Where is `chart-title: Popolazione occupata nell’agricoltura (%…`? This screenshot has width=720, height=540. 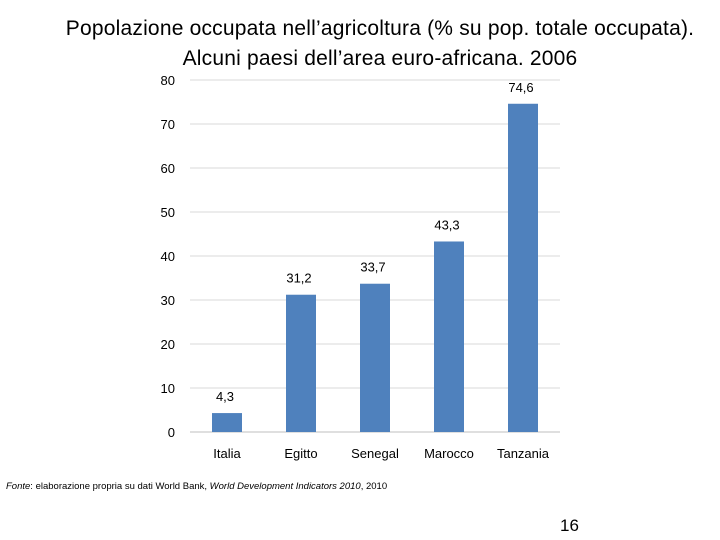
chart-title: Popolazione occupata nell’agricoltura (%… is located at coordinates (380, 43).